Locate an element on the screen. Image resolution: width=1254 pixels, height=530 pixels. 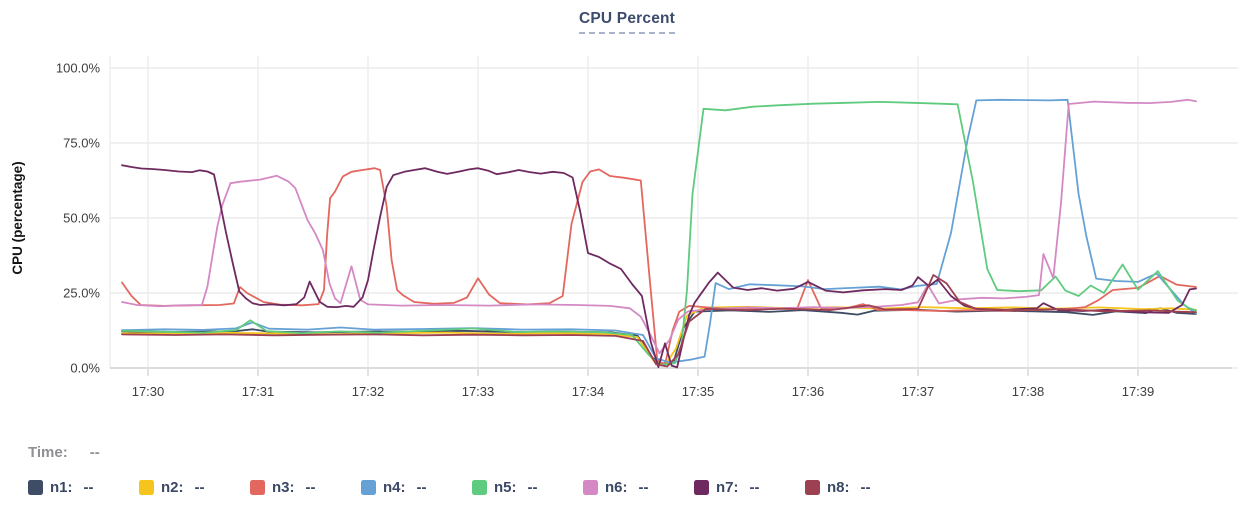
legend: n1: -- n2: -- n3: -- n4: -- n5: -- n6: -- n7: -- n8: -- is located at coordinates (472, 487).